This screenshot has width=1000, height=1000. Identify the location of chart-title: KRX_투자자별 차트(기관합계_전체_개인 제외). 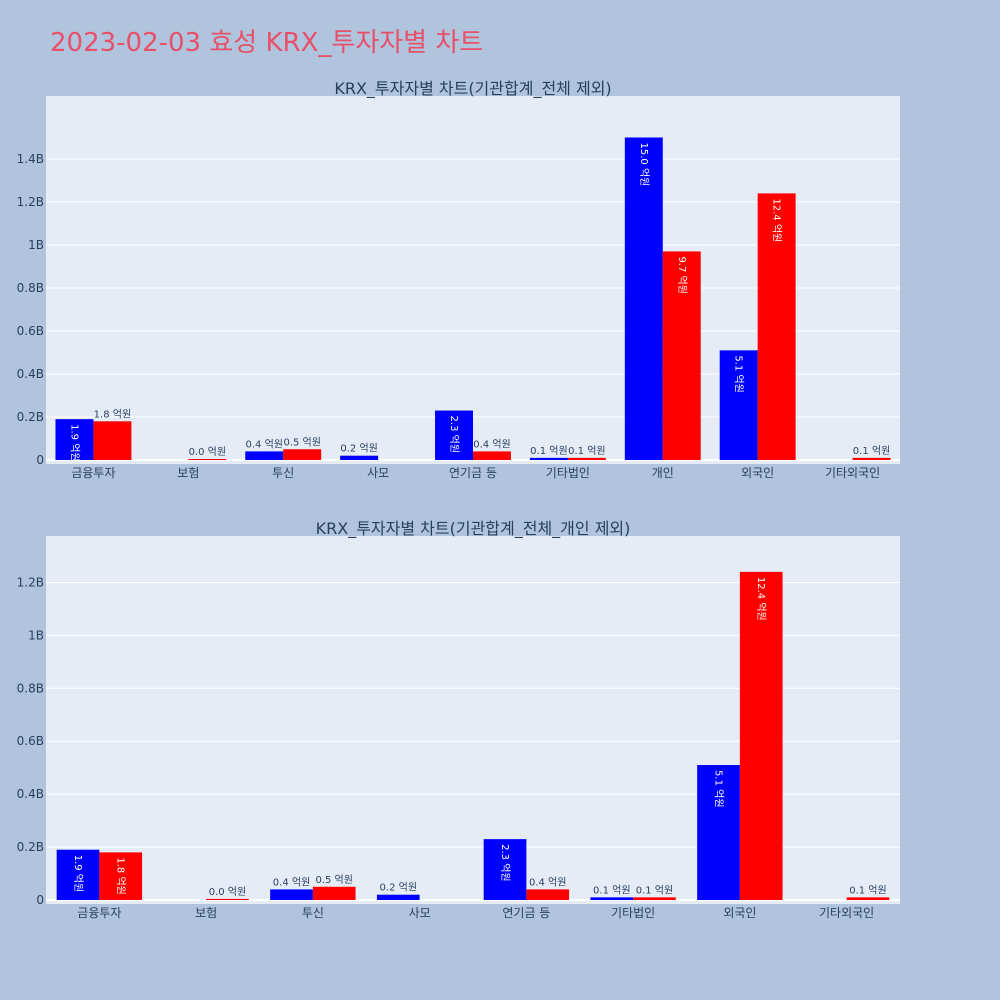
(473, 529).